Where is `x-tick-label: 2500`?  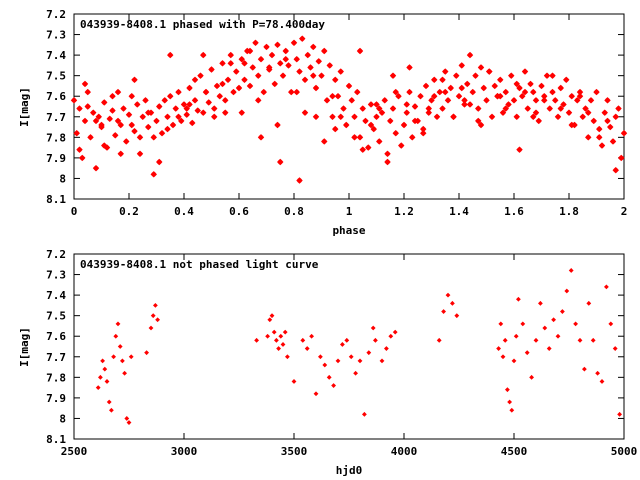 x-tick-label: 2500 is located at coordinates (74, 451).